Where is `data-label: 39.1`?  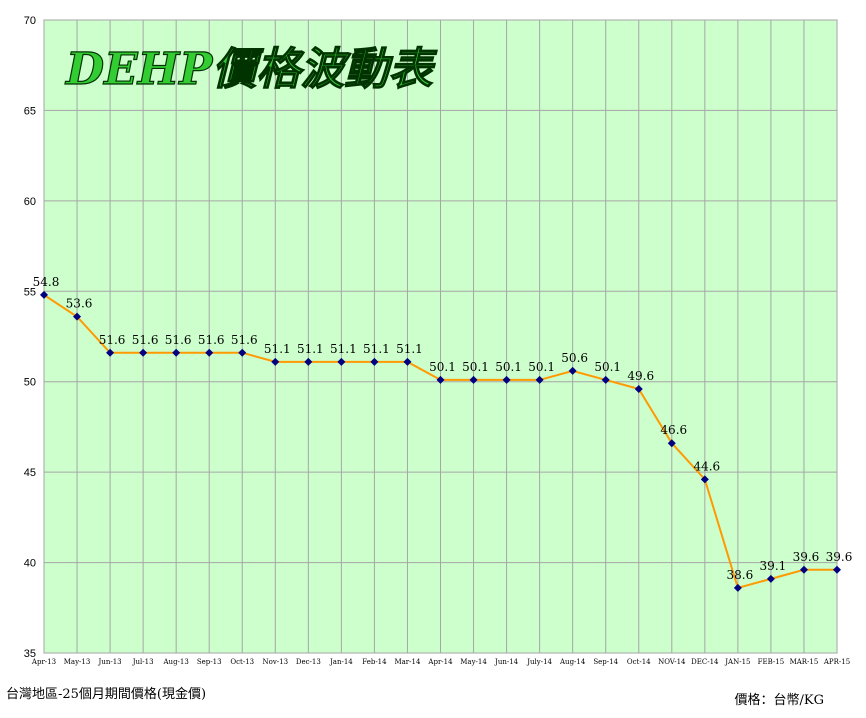
data-label: 39.1 is located at coordinates (773, 566).